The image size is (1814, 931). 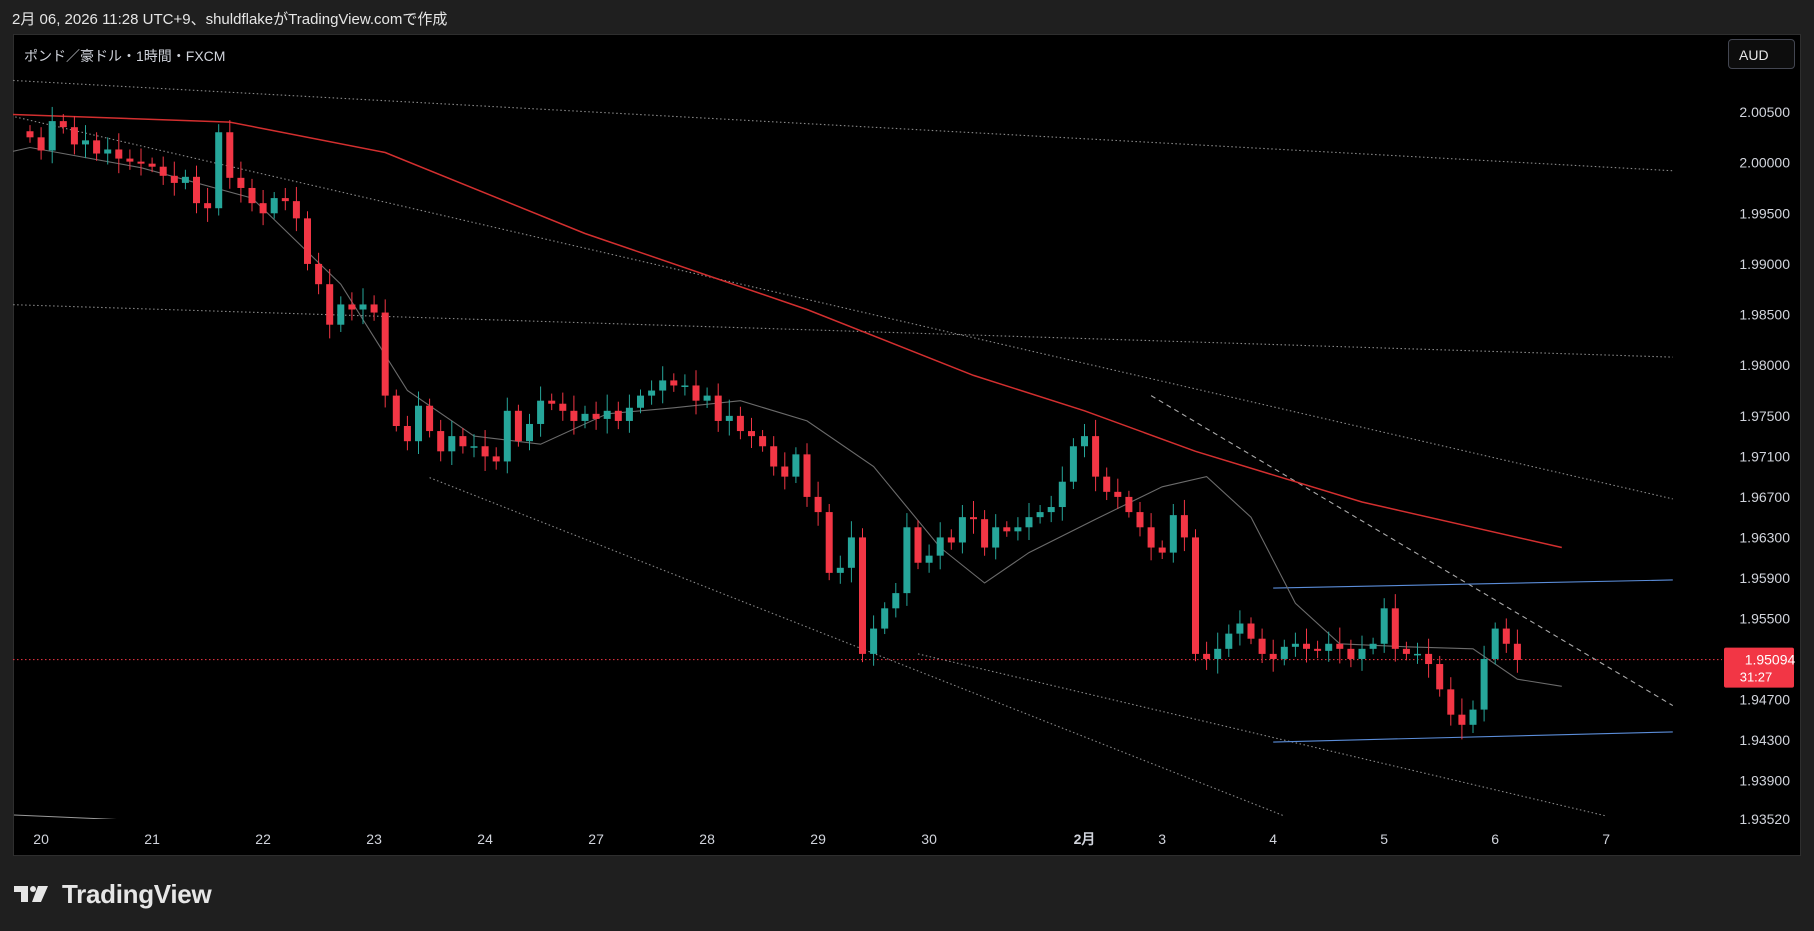 What do you see at coordinates (125, 56) in the screenshot?
I see `symbol-title: ポンド／豪ドル・1時間・FXCM` at bounding box center [125, 56].